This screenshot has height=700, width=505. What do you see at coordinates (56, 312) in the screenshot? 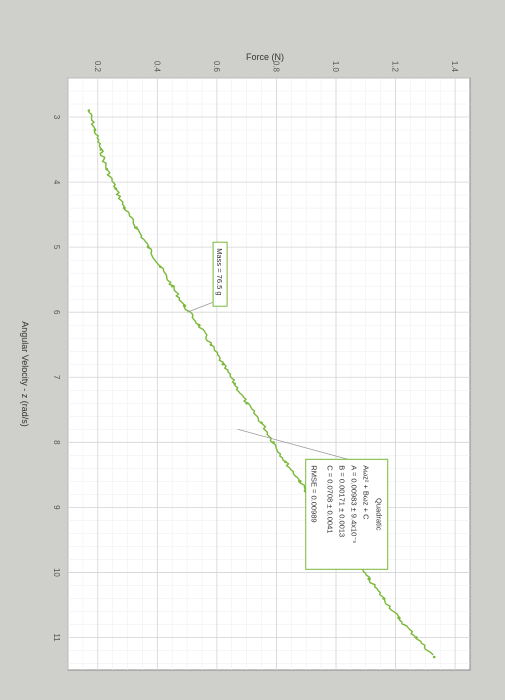
I see `x-tick-label: 6` at bounding box center [56, 312].